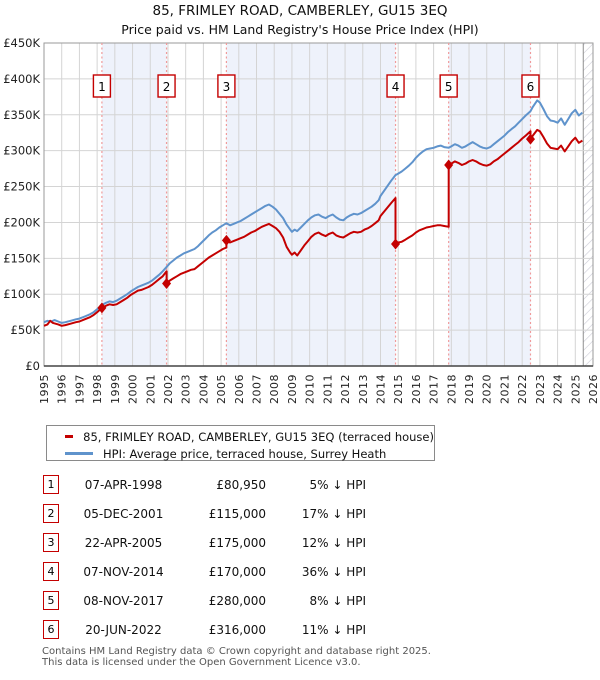 This screenshot has height=680, width=600. What do you see at coordinates (540, 389) in the screenshot?
I see `x-tick-label: 2023` at bounding box center [540, 389].